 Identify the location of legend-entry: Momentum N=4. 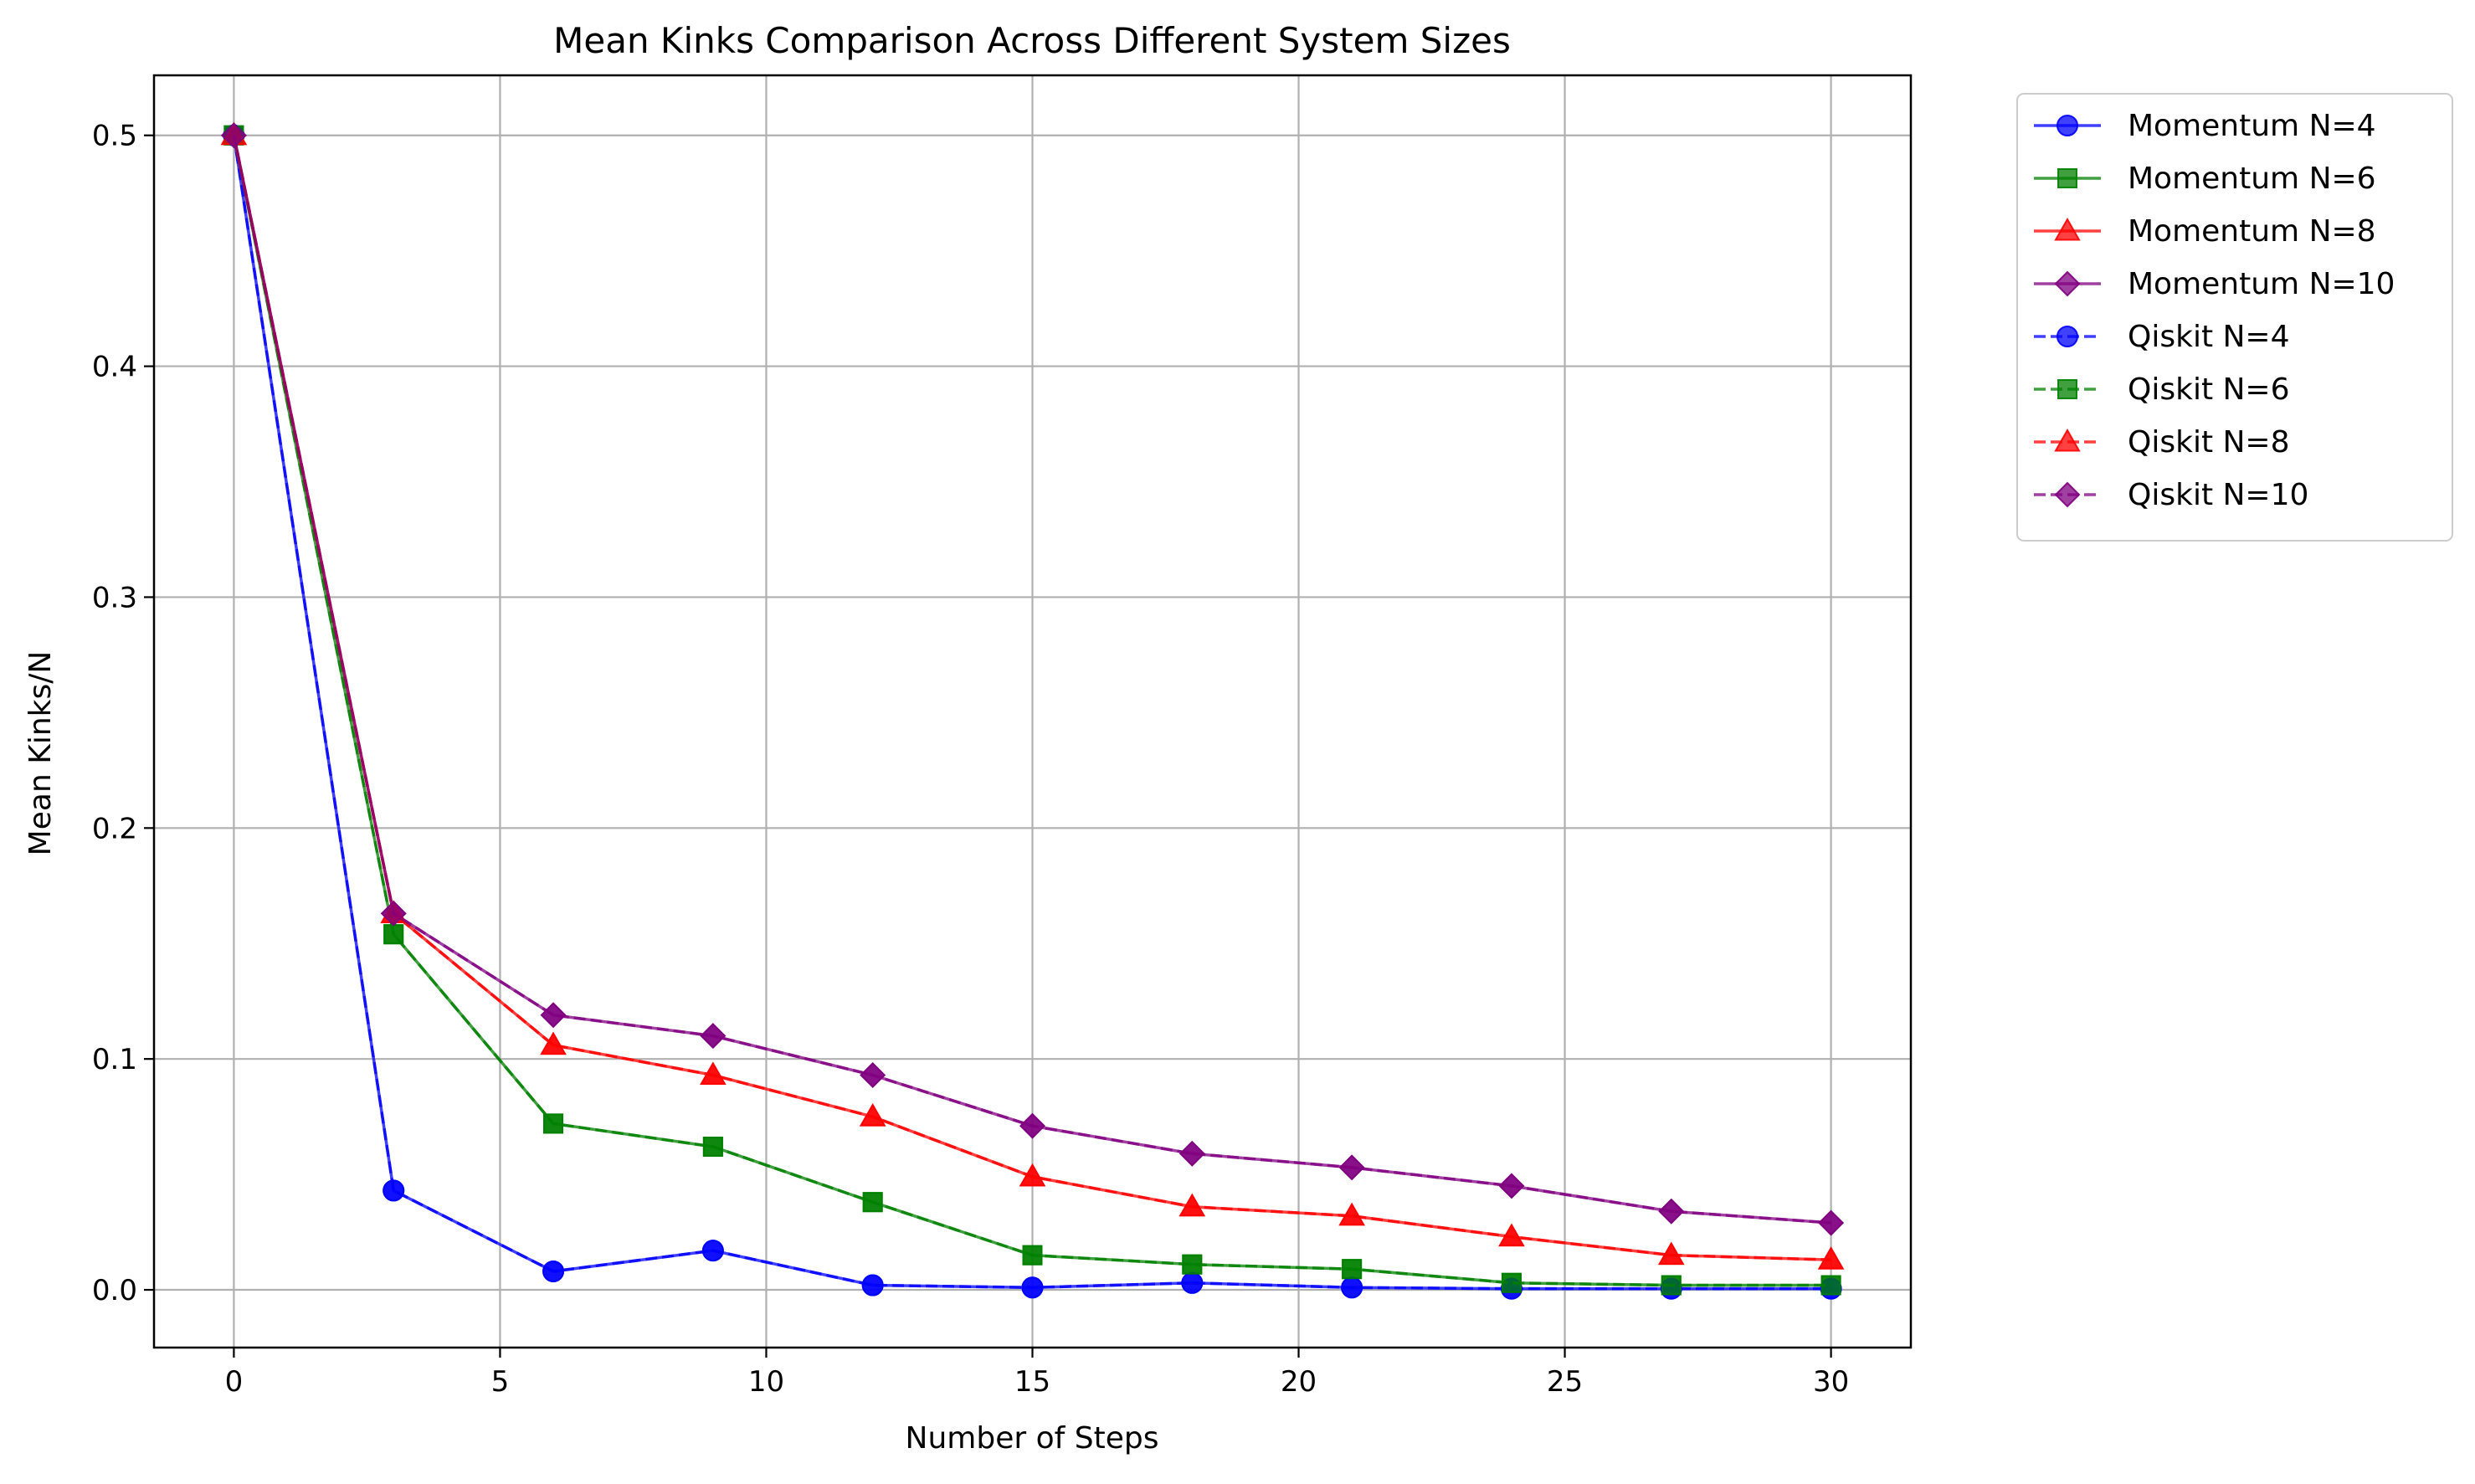
(2205, 126).